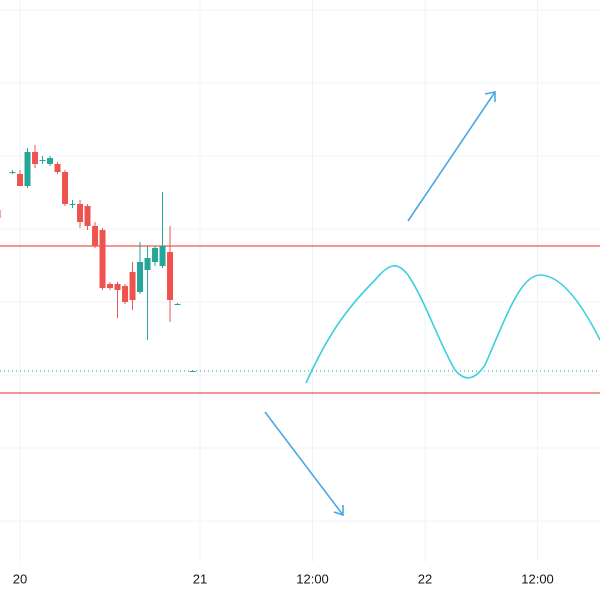 The height and width of the screenshot is (600, 600). I want to click on x-tick-label: 22, so click(425, 578).